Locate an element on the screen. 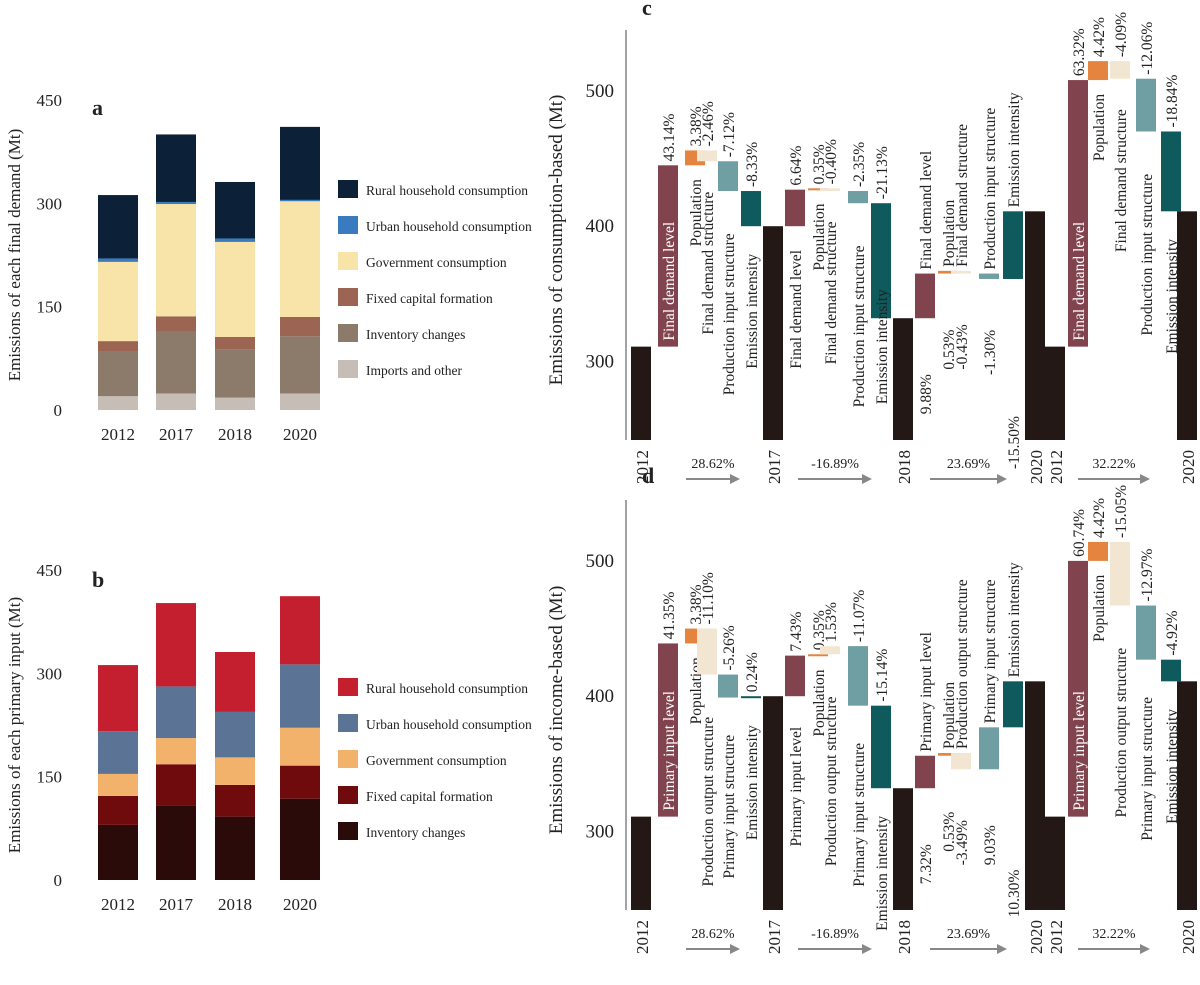 This screenshot has width=1200, height=985. x-tick-label-b: 2012 is located at coordinates (118, 904).